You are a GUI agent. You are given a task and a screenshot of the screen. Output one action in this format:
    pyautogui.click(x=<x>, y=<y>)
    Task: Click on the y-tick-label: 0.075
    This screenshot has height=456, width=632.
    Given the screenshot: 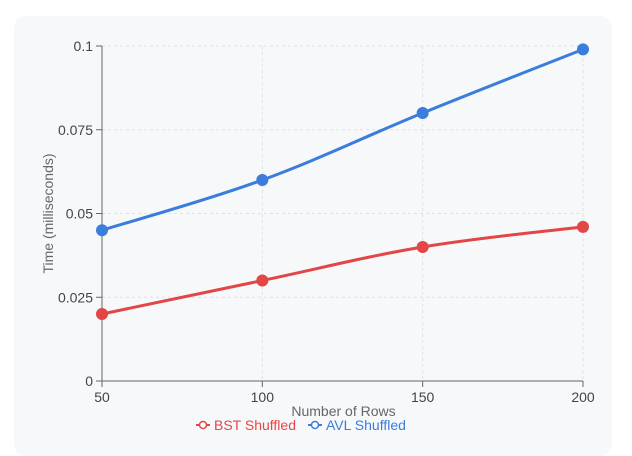 What is the action you would take?
    pyautogui.click(x=75, y=130)
    